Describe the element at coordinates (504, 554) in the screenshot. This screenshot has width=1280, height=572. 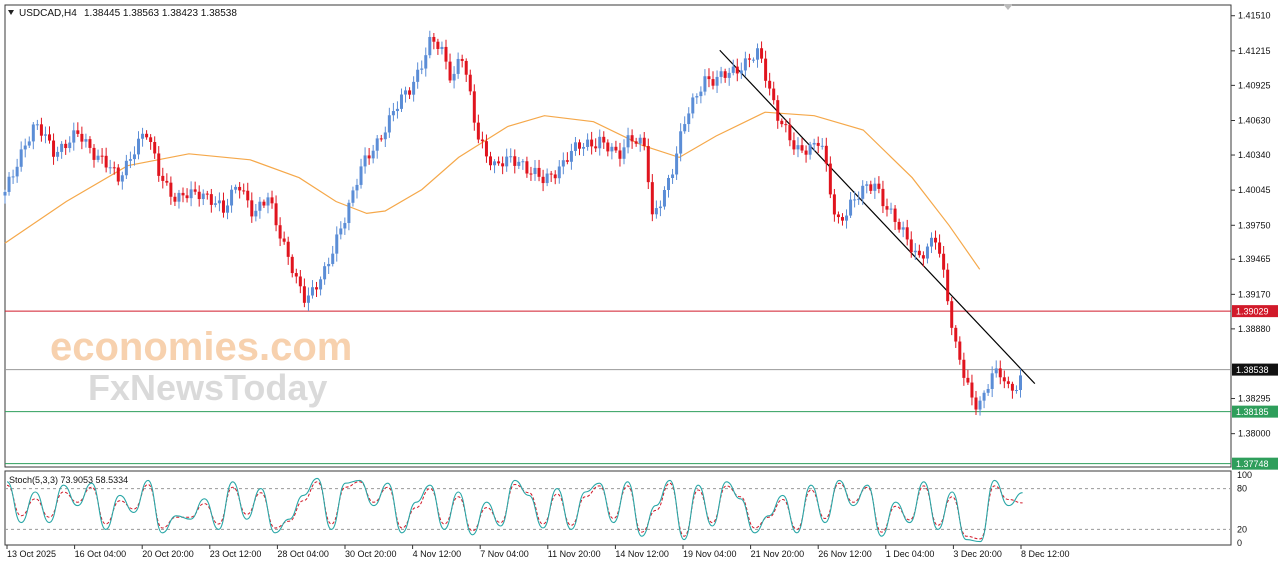
I see `time-tick-label: 7 Nov 04:00` at that location.